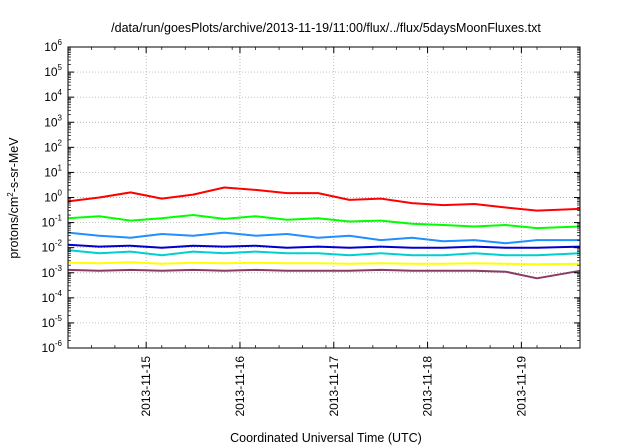 The height and width of the screenshot is (448, 640). What do you see at coordinates (521, 386) in the screenshot?
I see `x-tick-label: 2013-11-19` at bounding box center [521, 386].